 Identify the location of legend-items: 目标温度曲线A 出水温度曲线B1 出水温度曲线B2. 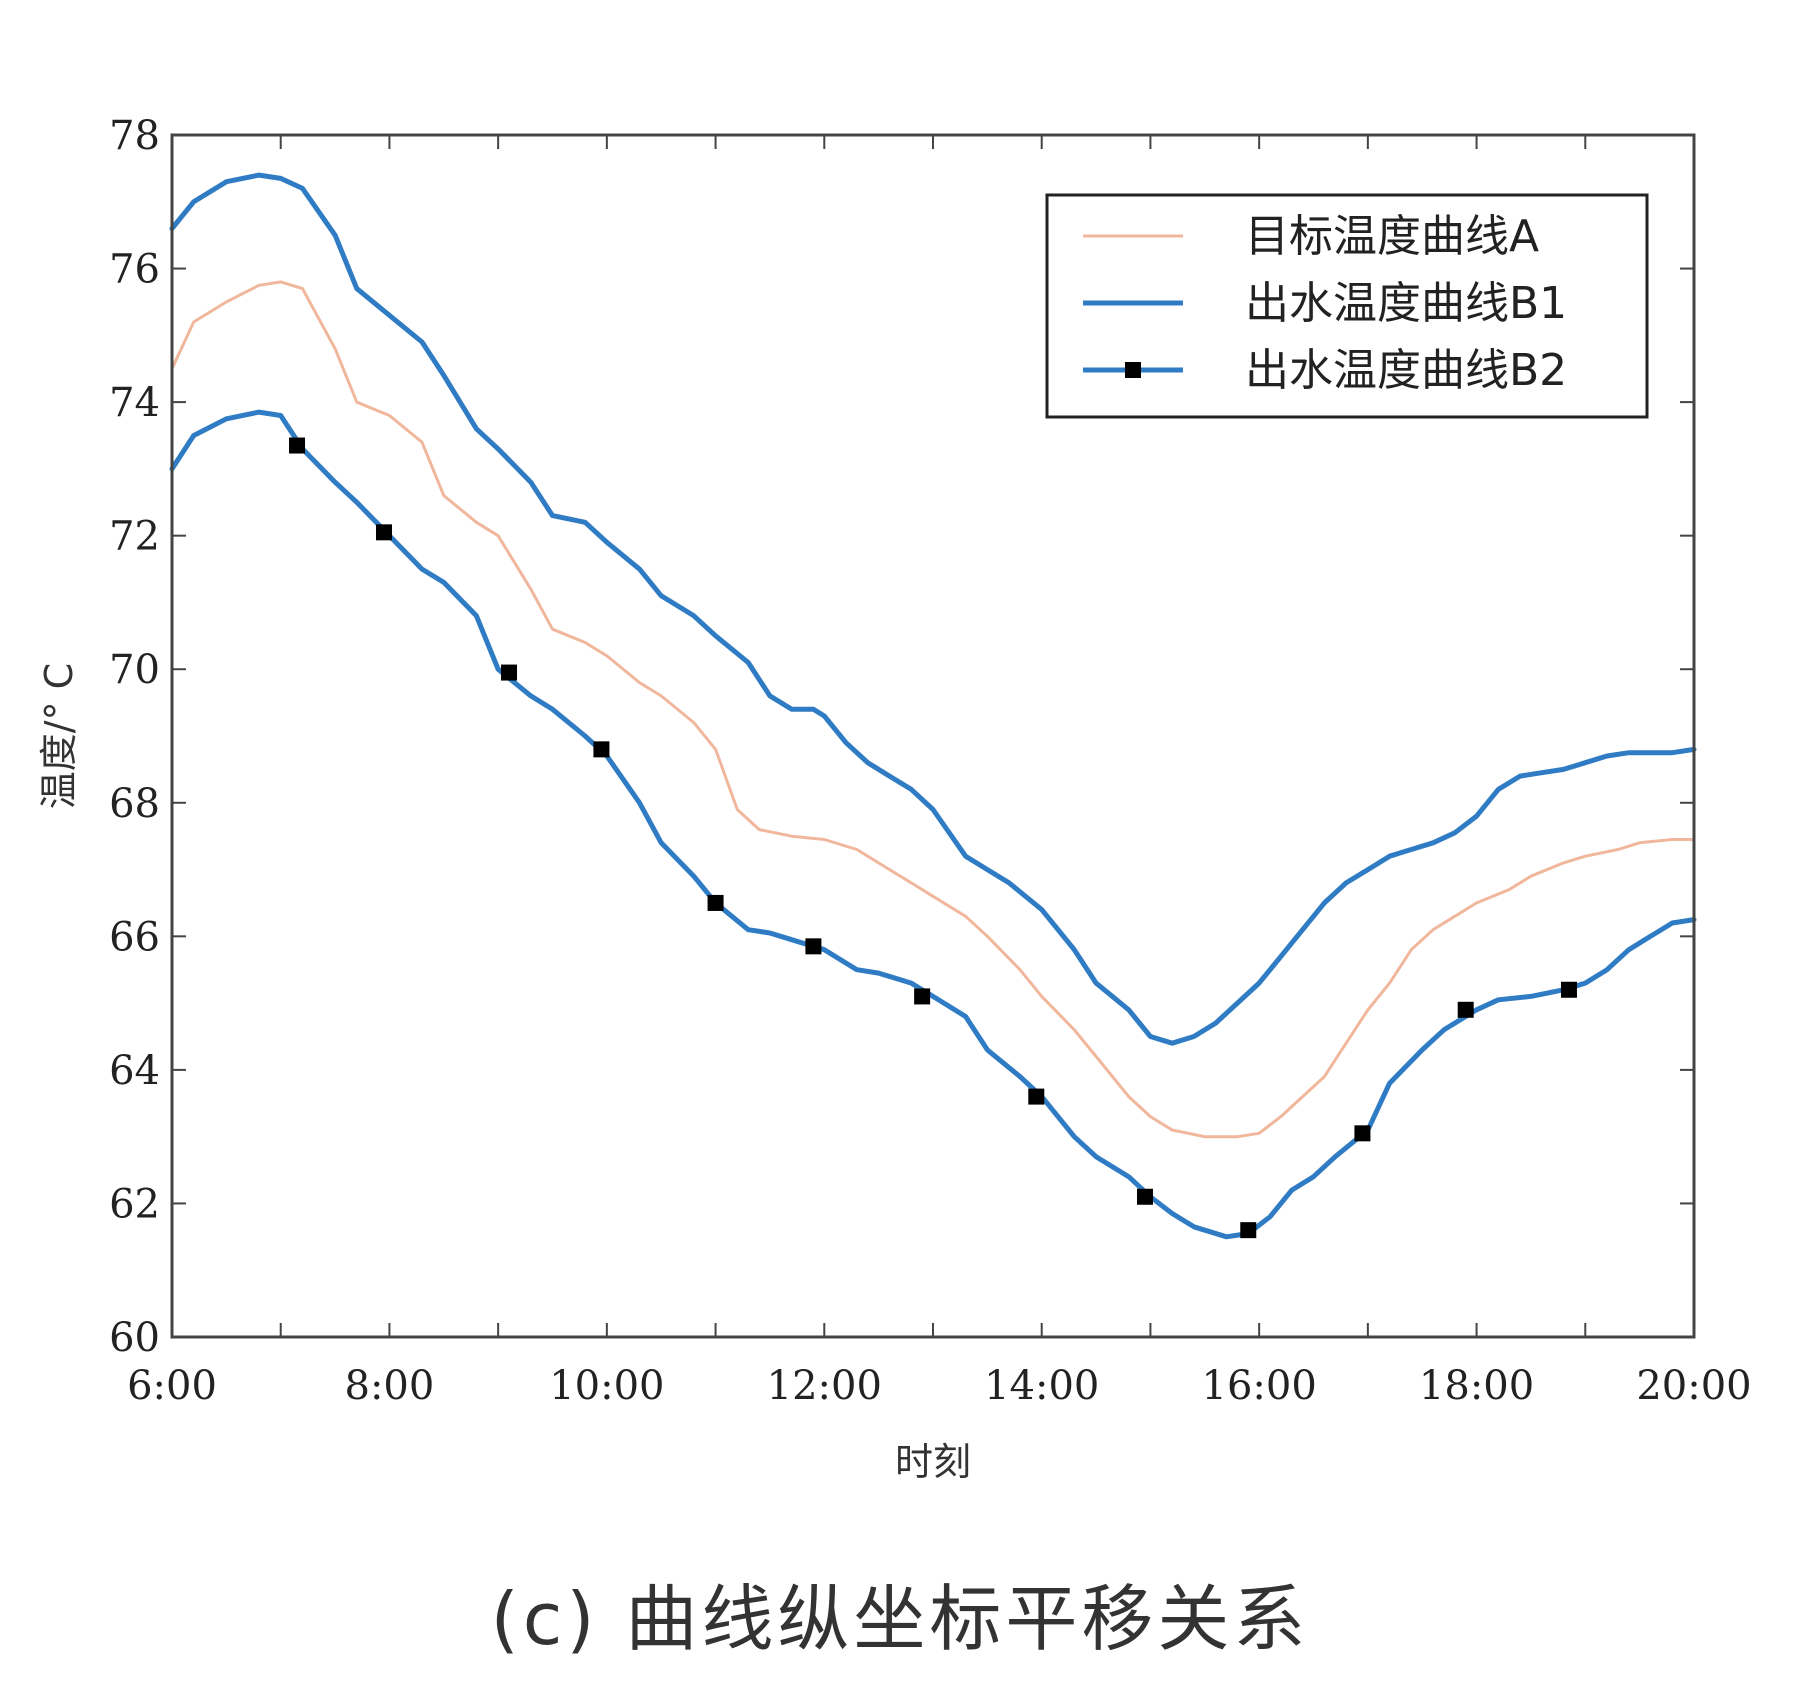
(1325, 303).